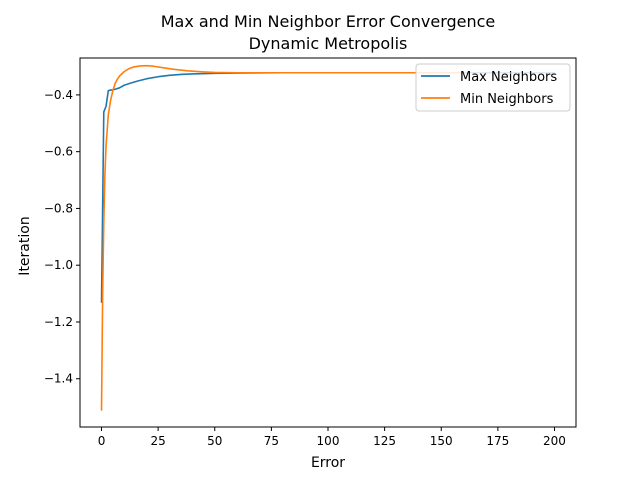 The image size is (640, 480). Describe the element at coordinates (214, 441) in the screenshot. I see `x-tick-label: 50` at that location.